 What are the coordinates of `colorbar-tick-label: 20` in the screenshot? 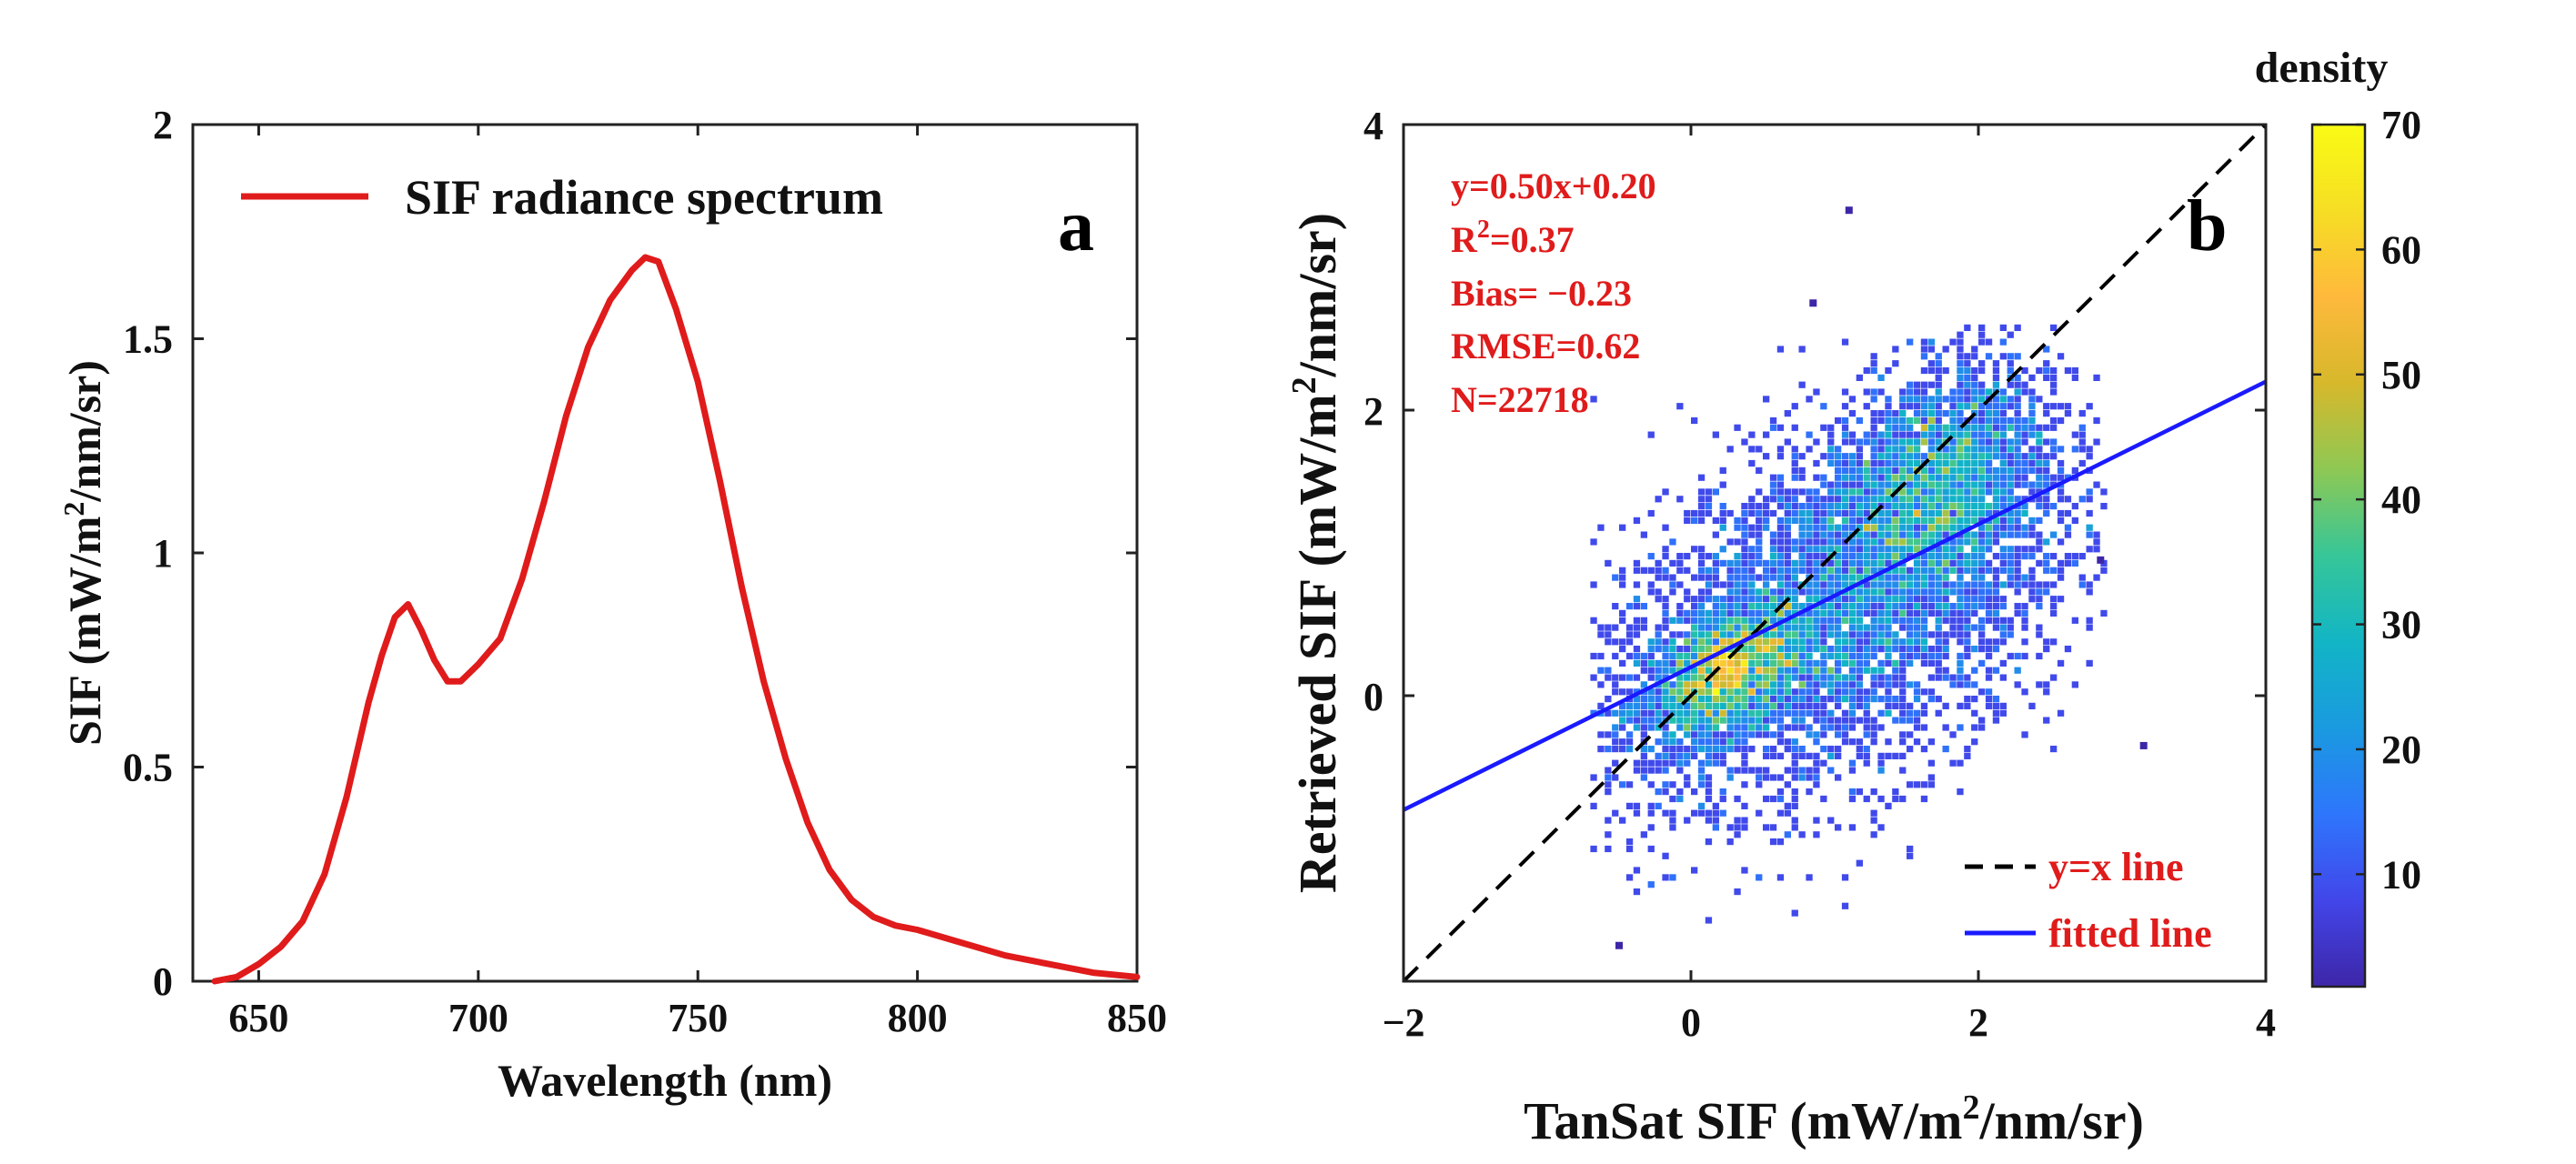 It's located at (2401, 750).